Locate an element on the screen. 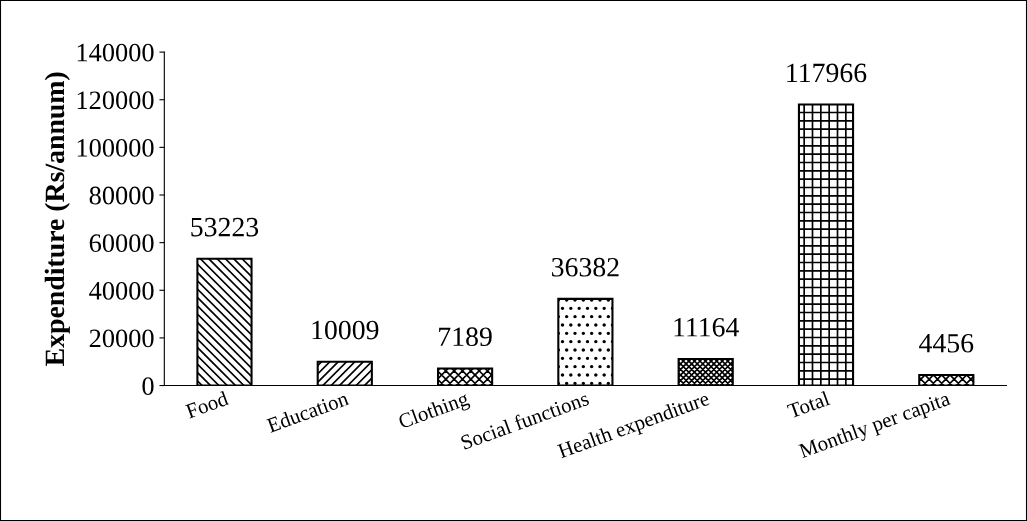 The image size is (1027, 521). data-label: 11164 is located at coordinates (706, 327).